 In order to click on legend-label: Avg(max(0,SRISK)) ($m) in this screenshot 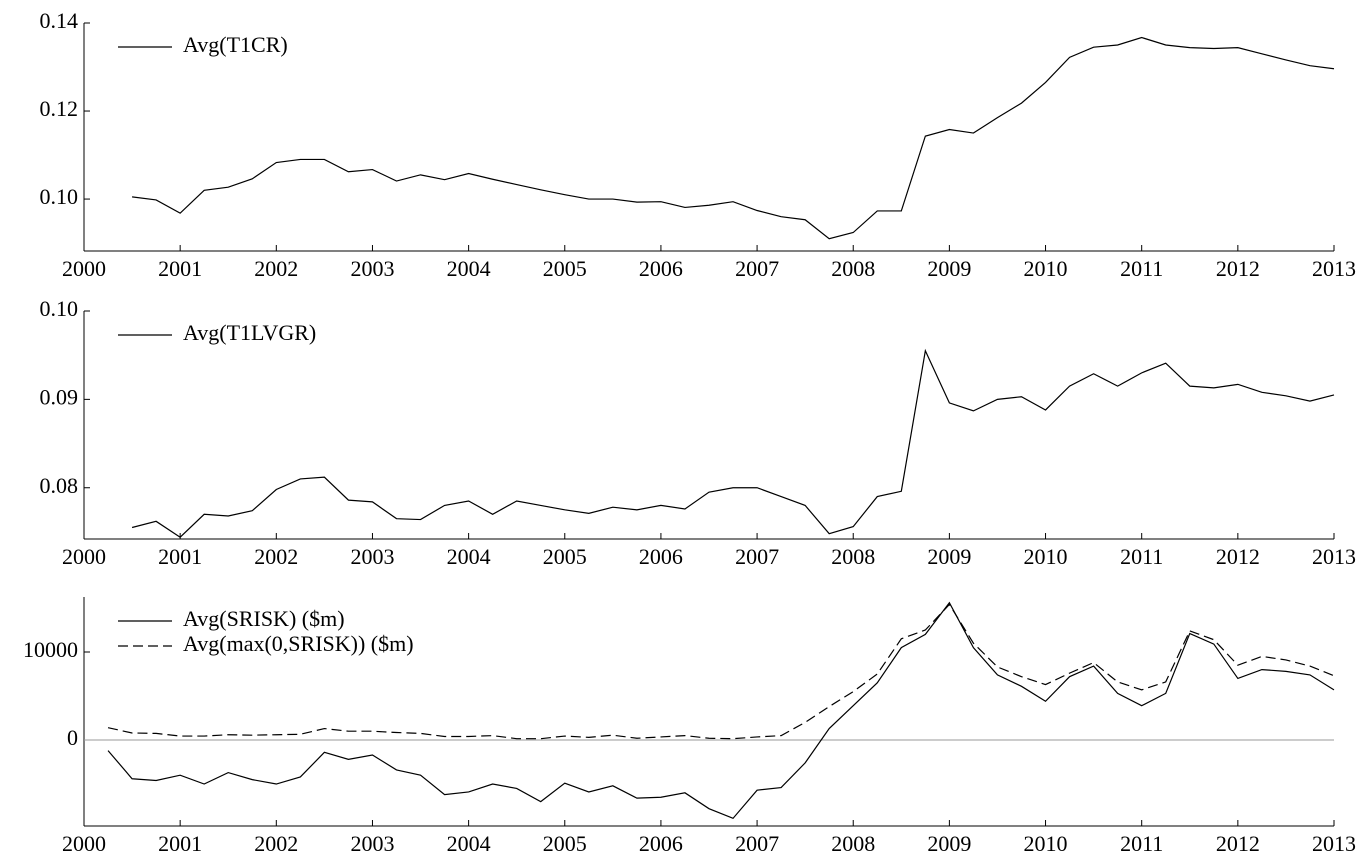, I will do `click(298, 643)`.